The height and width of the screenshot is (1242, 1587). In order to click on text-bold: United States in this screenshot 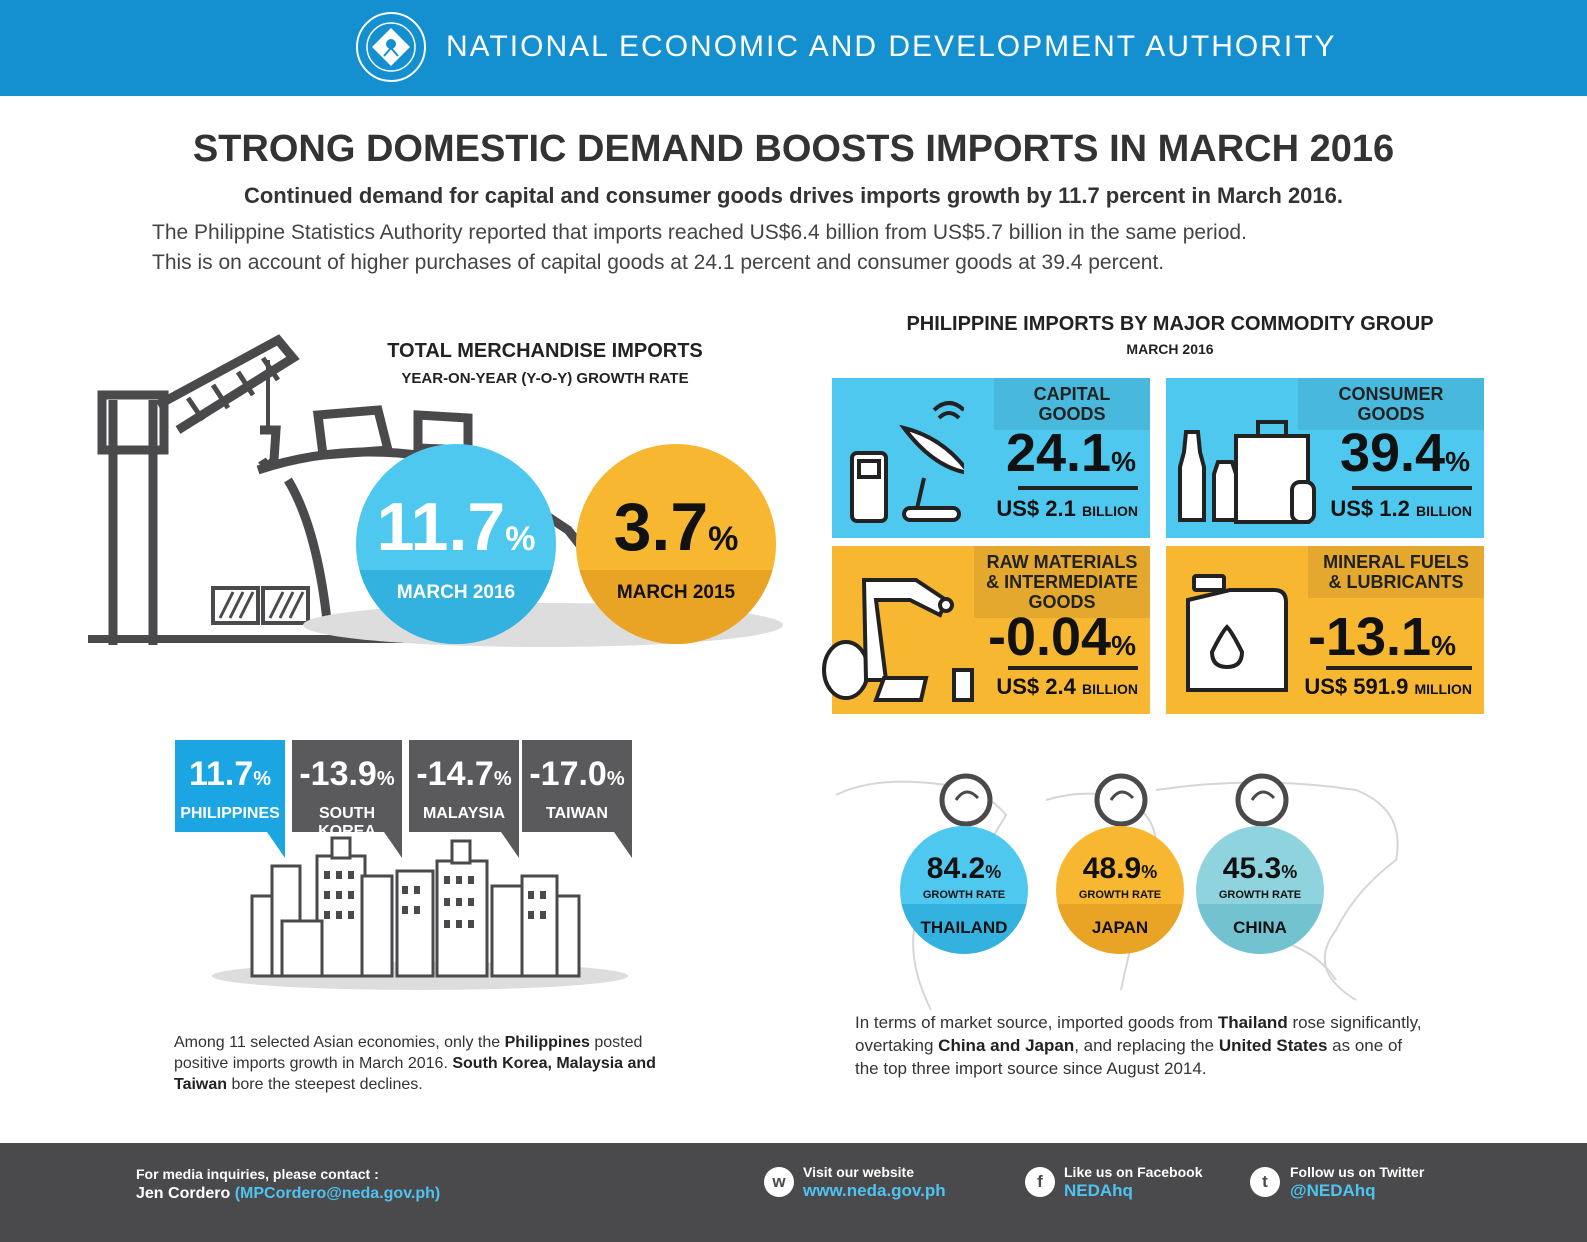, I will do `click(1273, 1045)`.